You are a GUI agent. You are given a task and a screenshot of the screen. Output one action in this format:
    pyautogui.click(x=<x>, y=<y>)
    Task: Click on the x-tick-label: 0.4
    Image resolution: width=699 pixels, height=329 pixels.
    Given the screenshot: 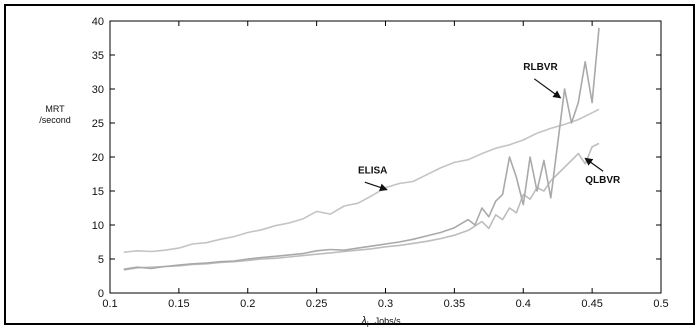 What is the action you would take?
    pyautogui.click(x=523, y=304)
    